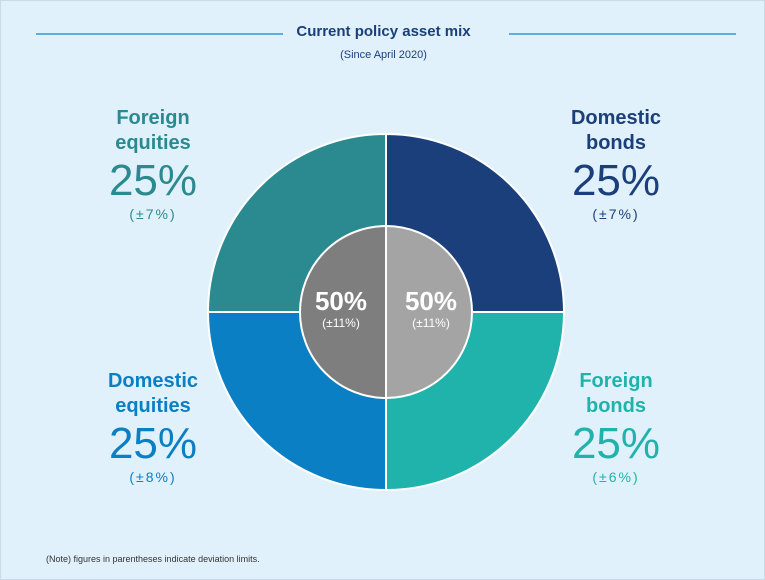 This screenshot has height=580, width=765. I want to click on segment-label: Foreign equities 25% (±7%), so click(153, 164).